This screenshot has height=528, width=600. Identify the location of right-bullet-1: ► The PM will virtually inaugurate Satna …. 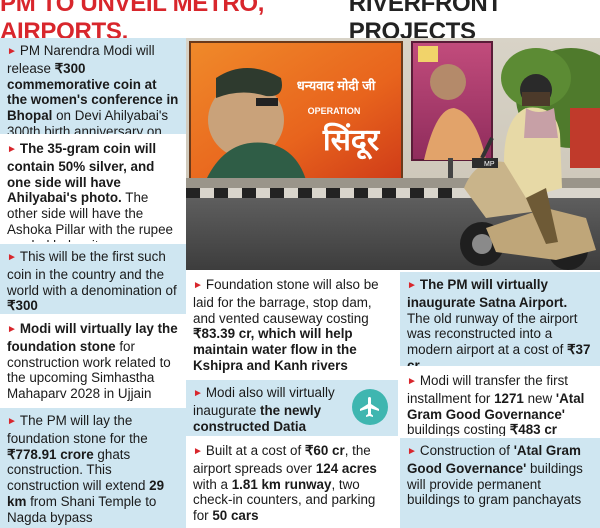
(500, 319).